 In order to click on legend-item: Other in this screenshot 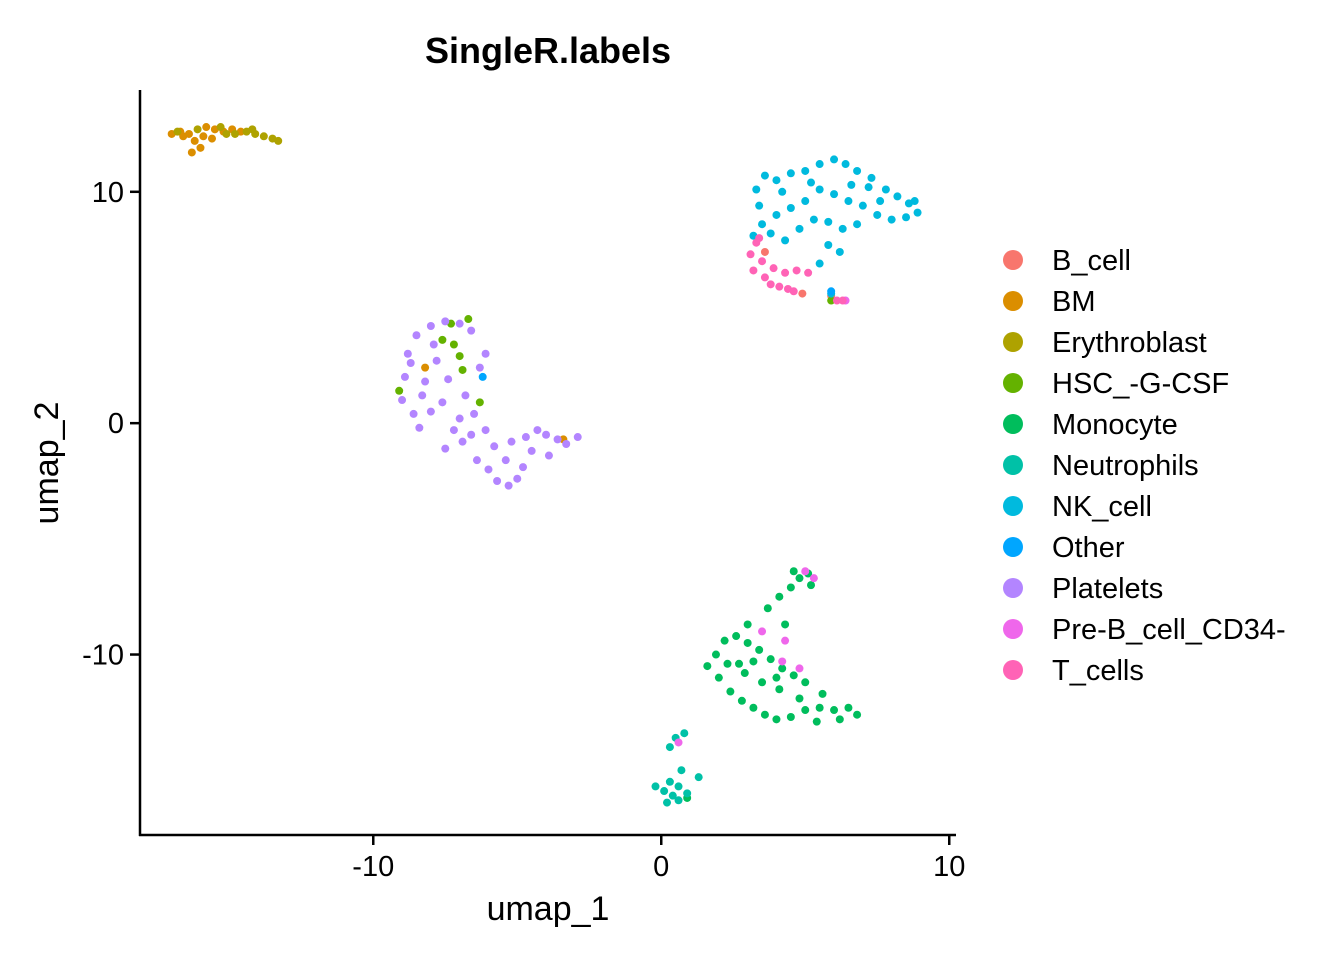, I will do `click(1064, 548)`.